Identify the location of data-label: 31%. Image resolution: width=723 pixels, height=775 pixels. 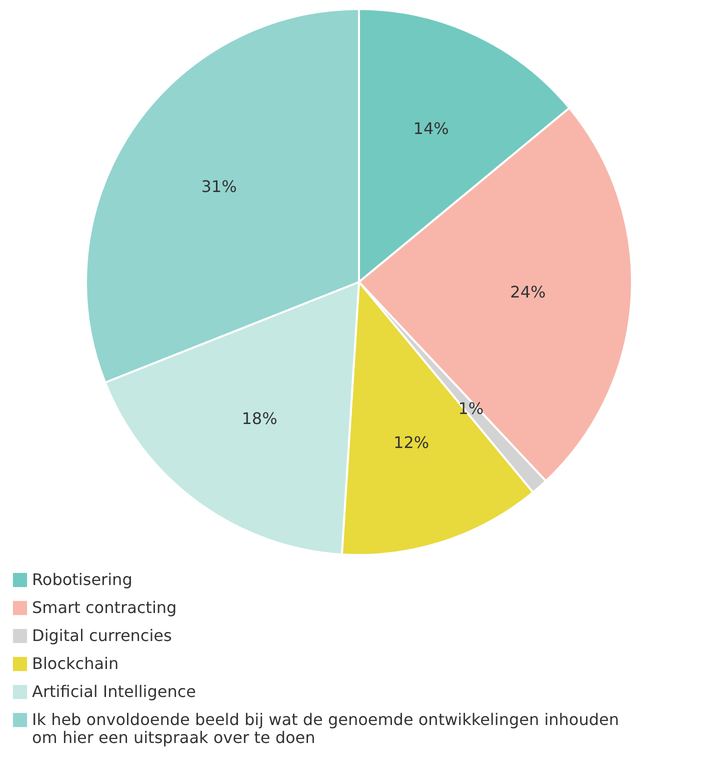
(219, 186).